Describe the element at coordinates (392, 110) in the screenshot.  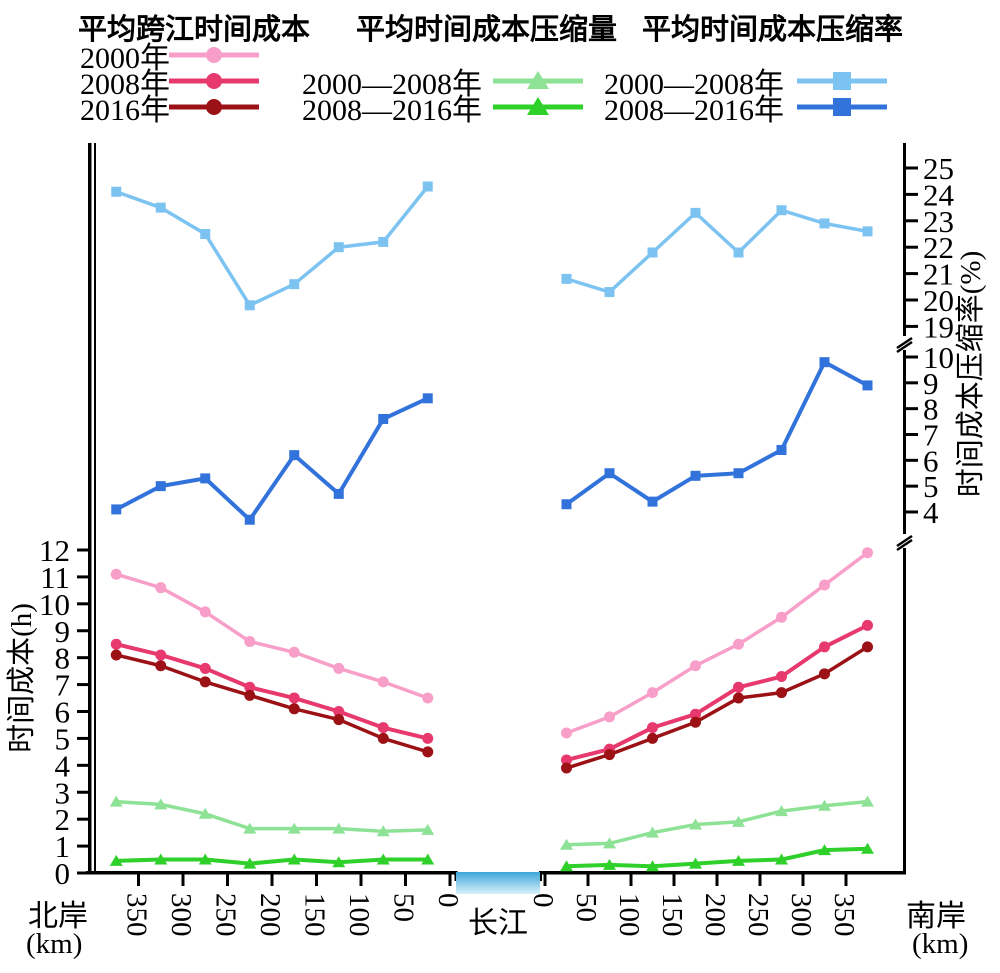
I see `legend-item-label: 2008—2016年` at that location.